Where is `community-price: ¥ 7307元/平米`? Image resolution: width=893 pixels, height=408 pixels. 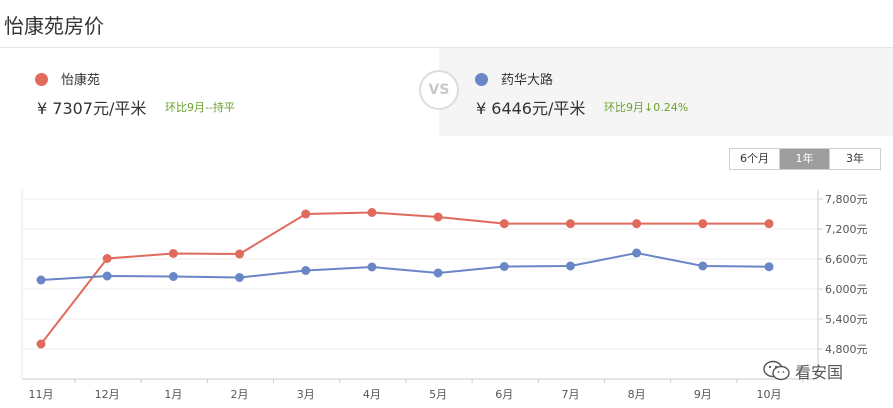
community-price: ¥ 7307元/平米 is located at coordinates (92, 108).